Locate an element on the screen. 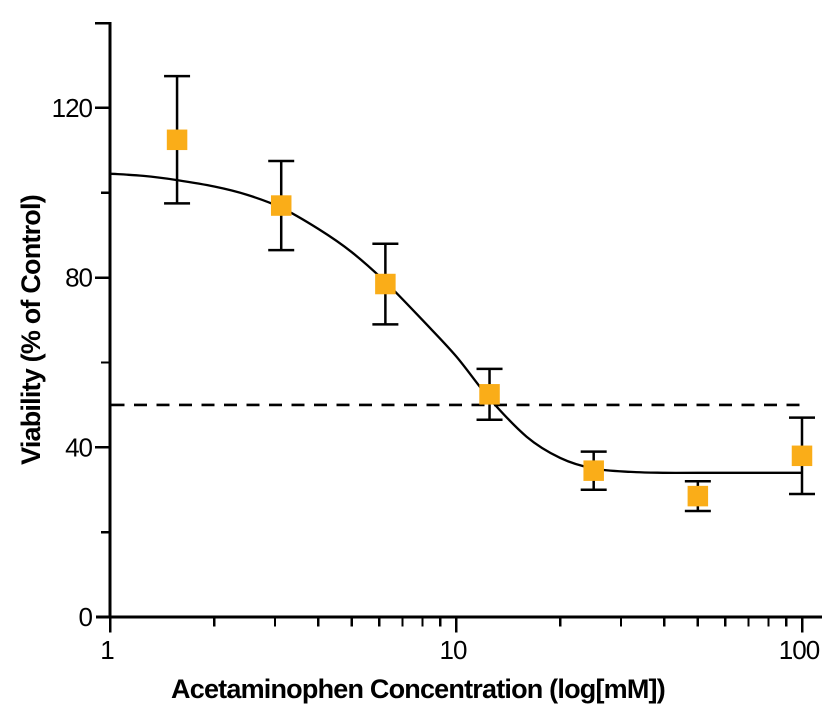  y-tick-label: 80 is located at coordinates (78, 278).